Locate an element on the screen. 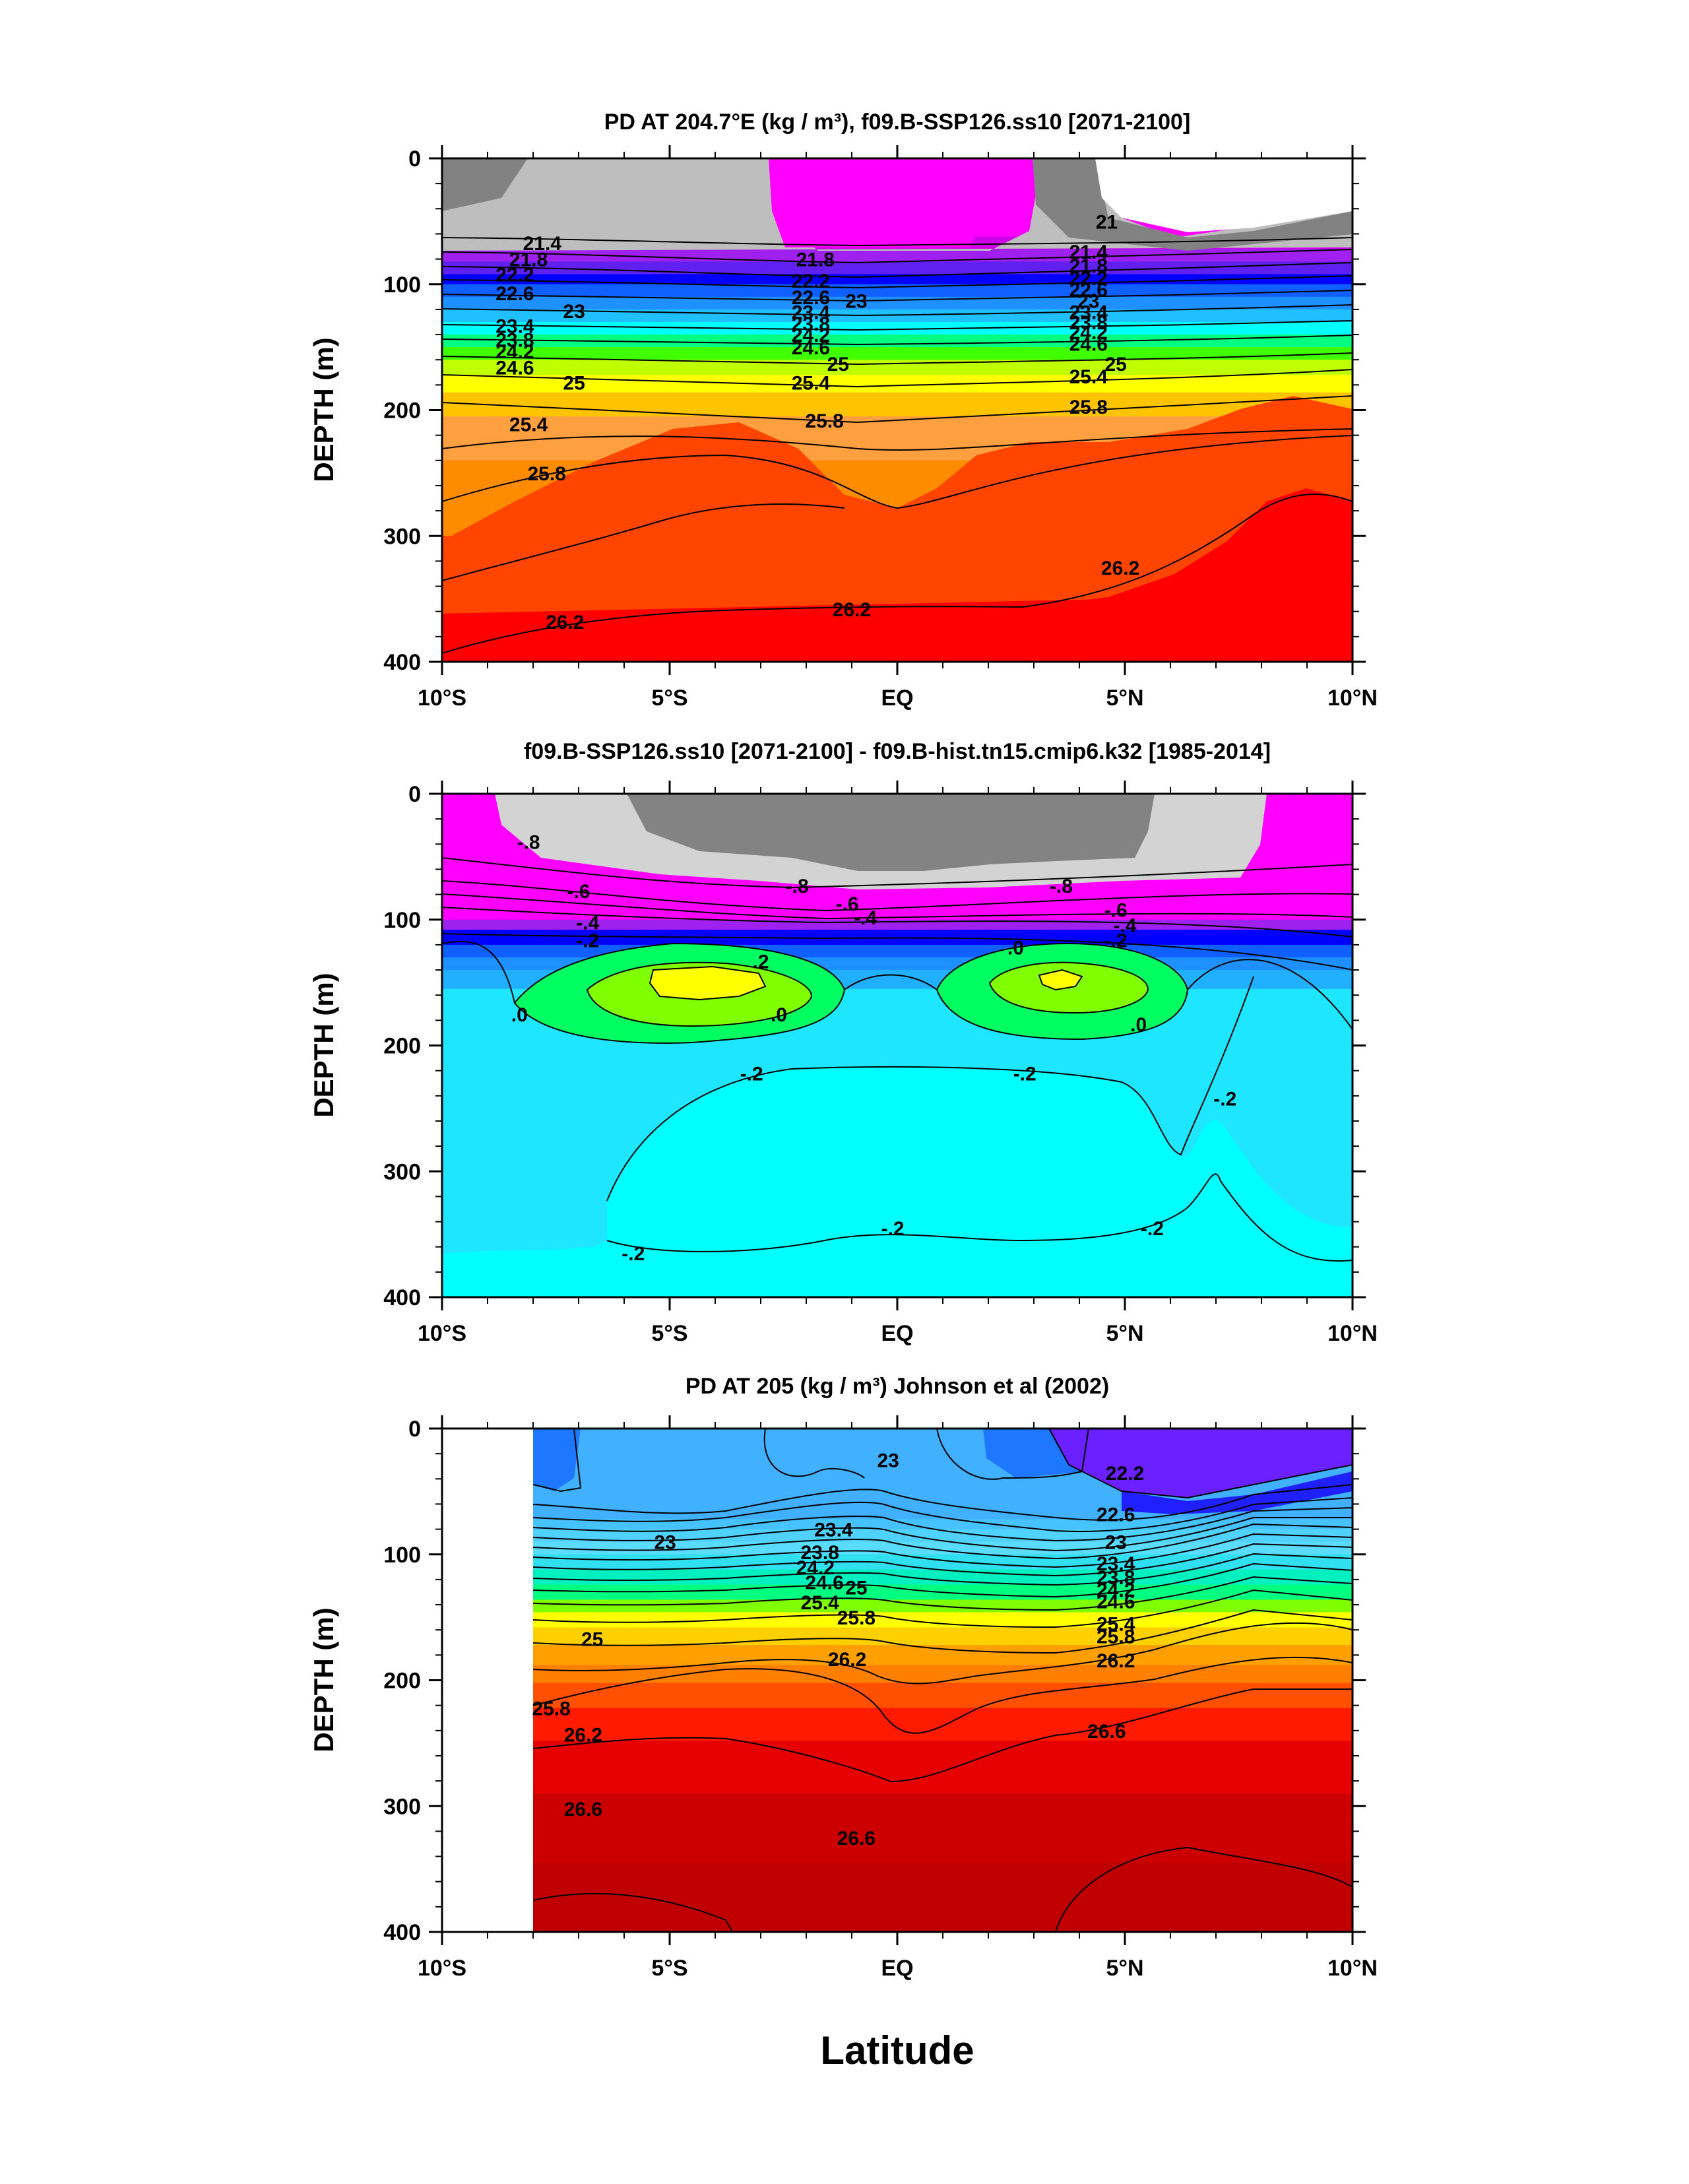 This screenshot has width=1689, height=2184. panel-3-contour-label-12: 26.2 is located at coordinates (847, 1660).